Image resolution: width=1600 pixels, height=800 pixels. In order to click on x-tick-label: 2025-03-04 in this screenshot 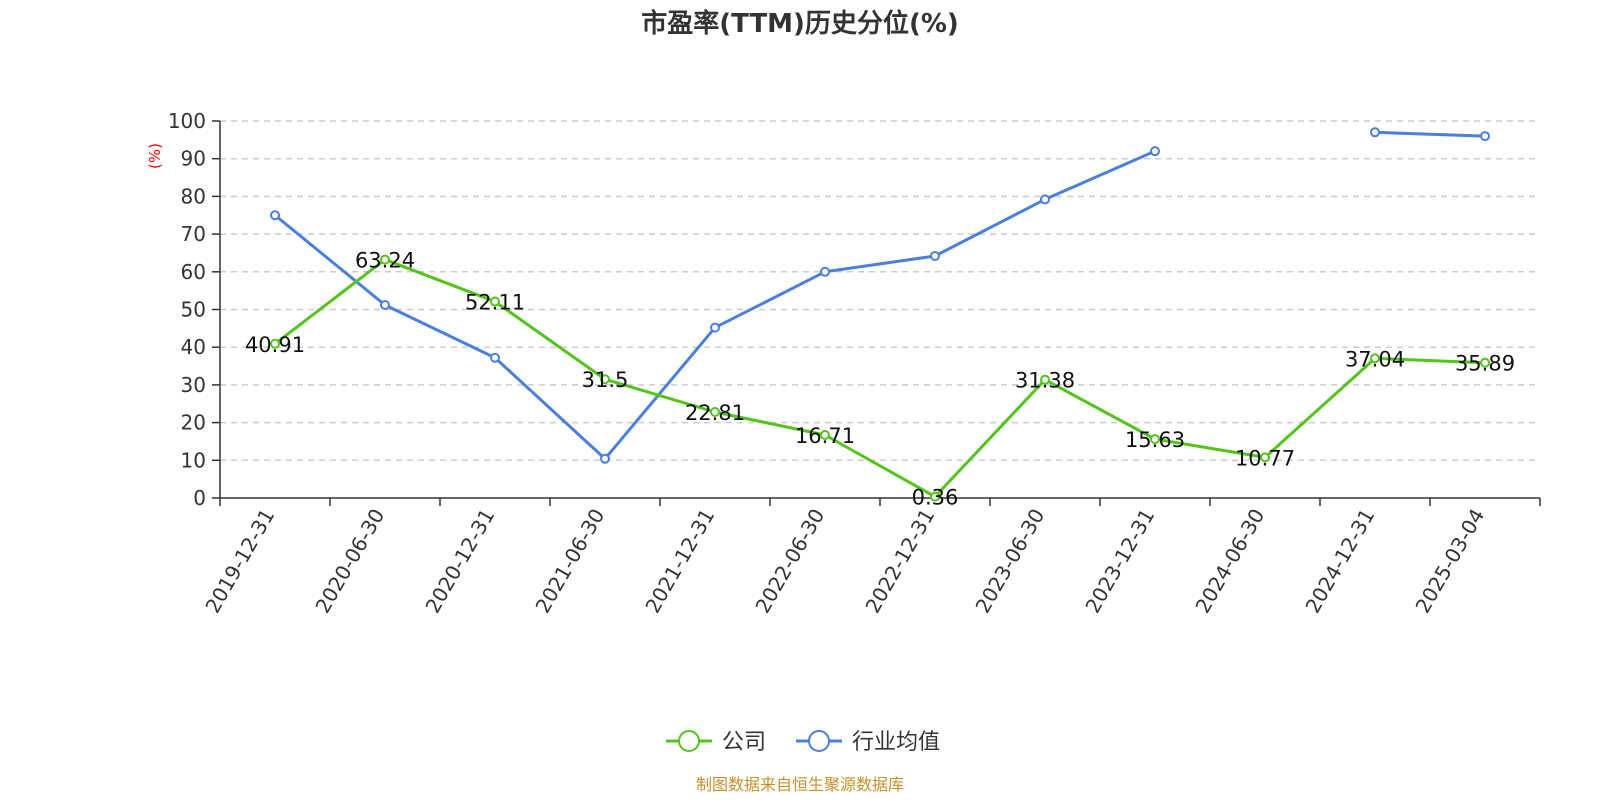, I will do `click(1449, 561)`.